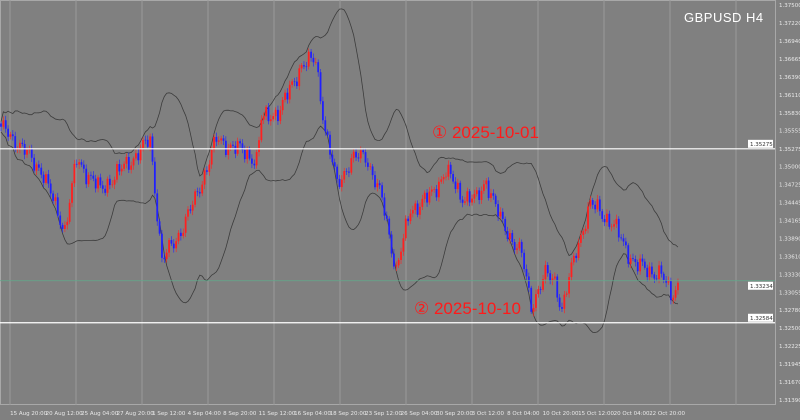 The height and width of the screenshot is (420, 800). Describe the element at coordinates (761, 287) in the screenshot. I see `current-price-label: 1.33234` at that location.